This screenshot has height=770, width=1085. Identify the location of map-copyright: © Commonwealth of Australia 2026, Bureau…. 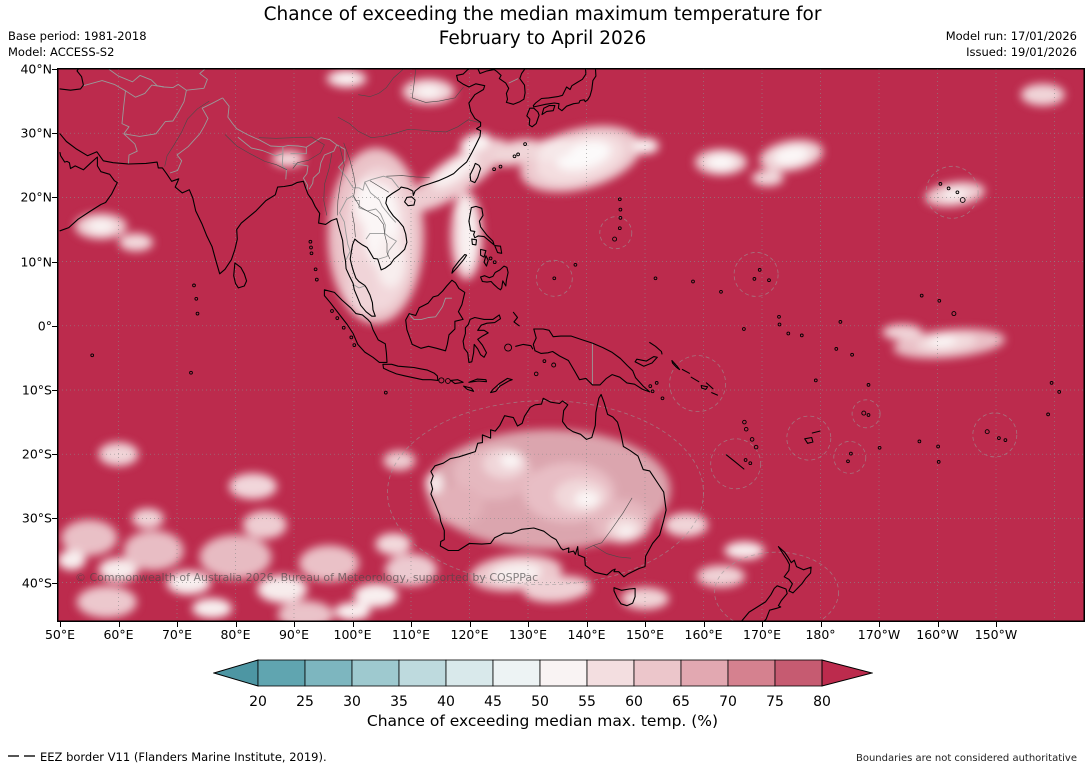
(307, 577).